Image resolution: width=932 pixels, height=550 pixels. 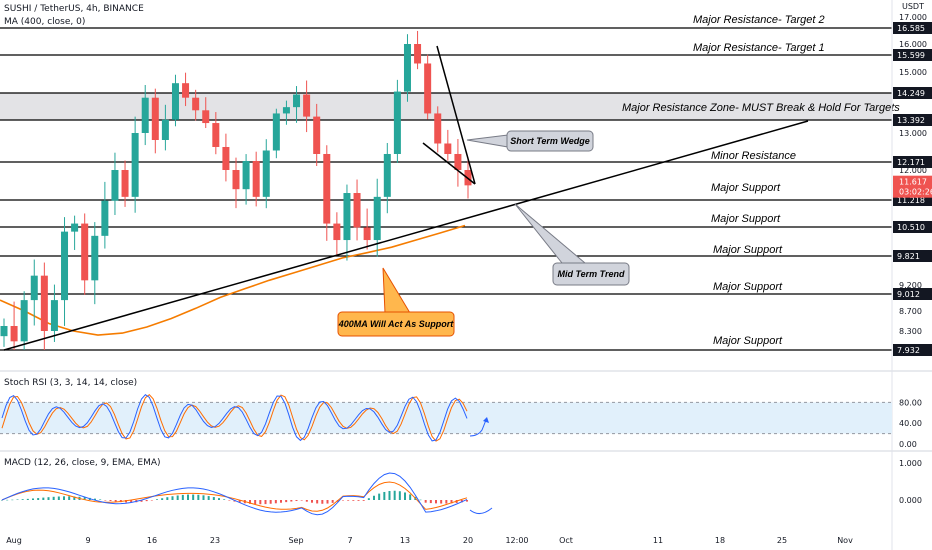 I want to click on price-level-label: 9.821, so click(x=908, y=256).